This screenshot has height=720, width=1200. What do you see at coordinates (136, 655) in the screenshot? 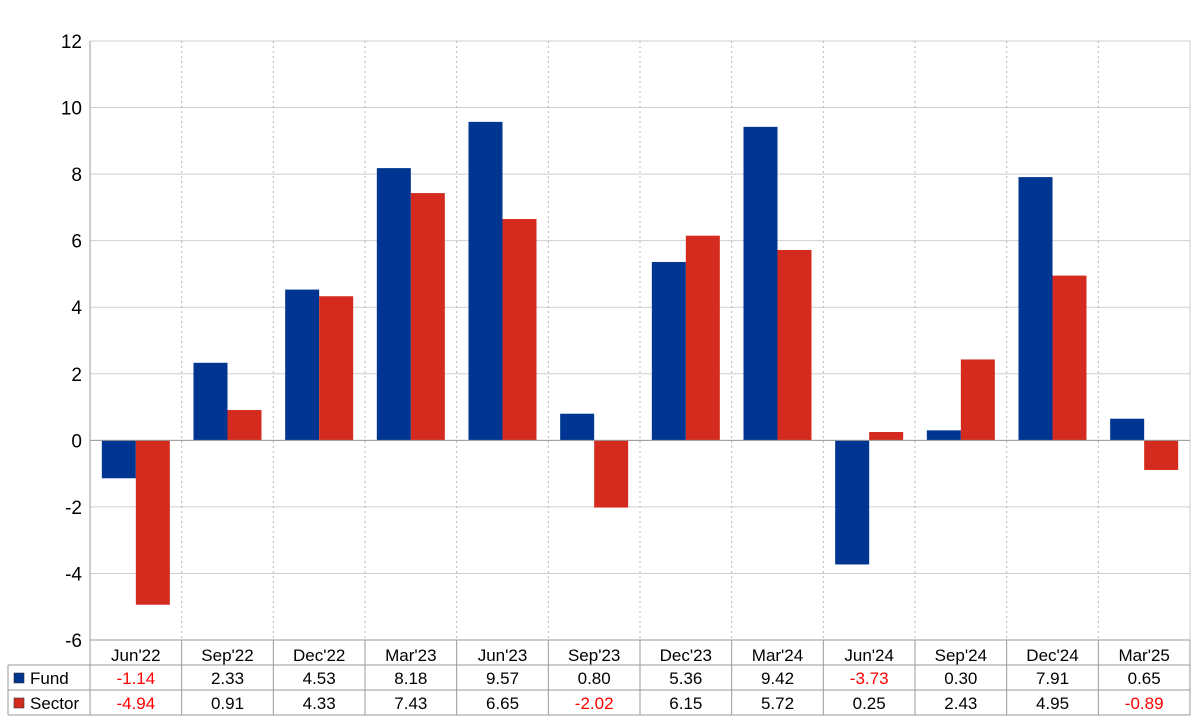
I see `x-tick-label: Jun'22` at bounding box center [136, 655].